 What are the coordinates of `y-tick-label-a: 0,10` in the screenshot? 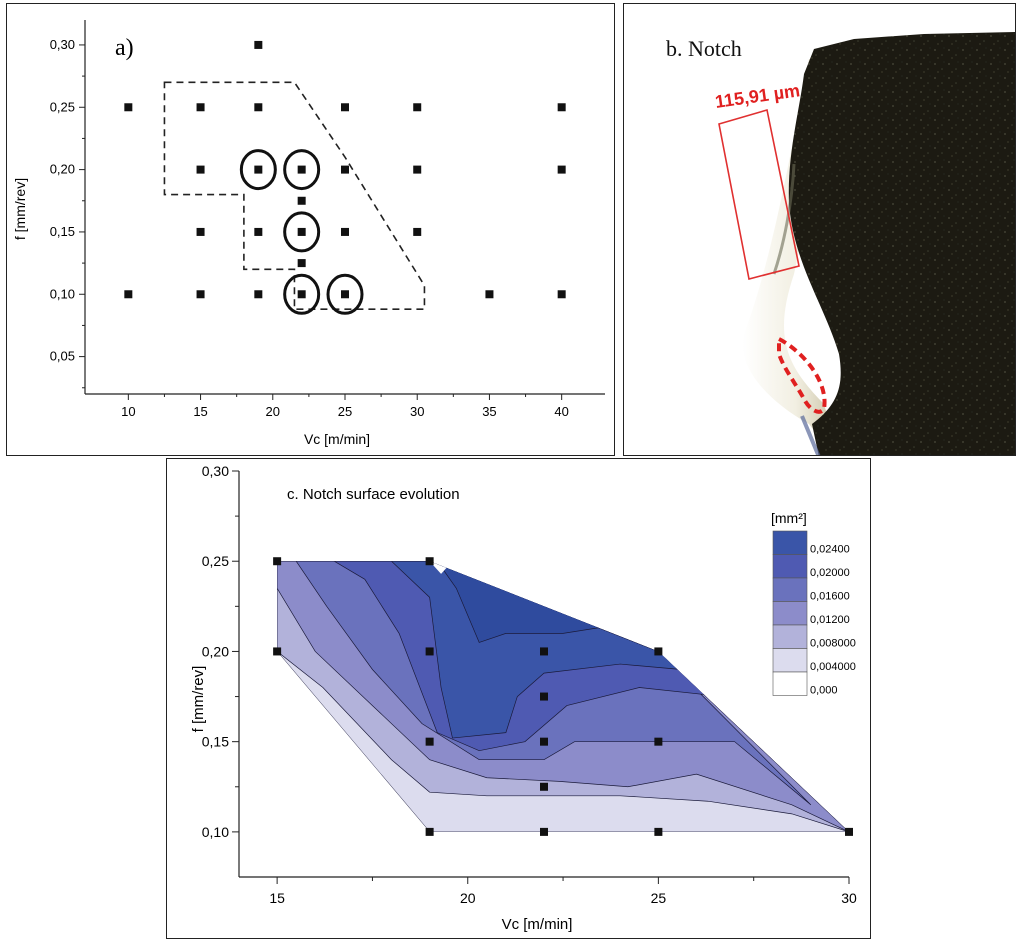 It's located at (62, 293).